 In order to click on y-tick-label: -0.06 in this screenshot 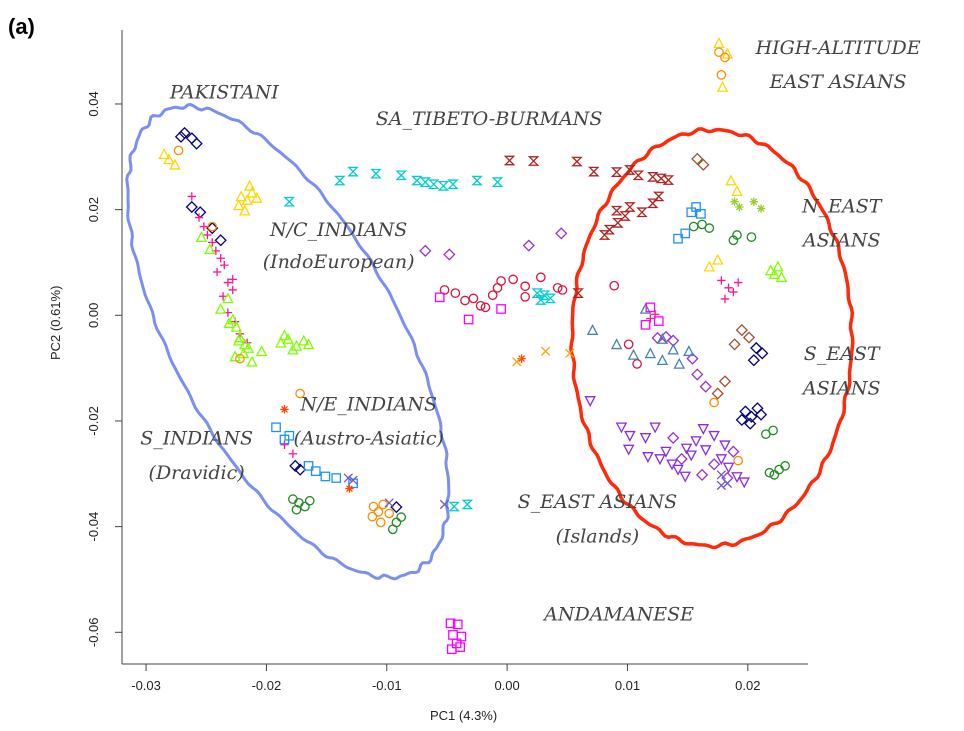, I will do `click(93, 632)`.